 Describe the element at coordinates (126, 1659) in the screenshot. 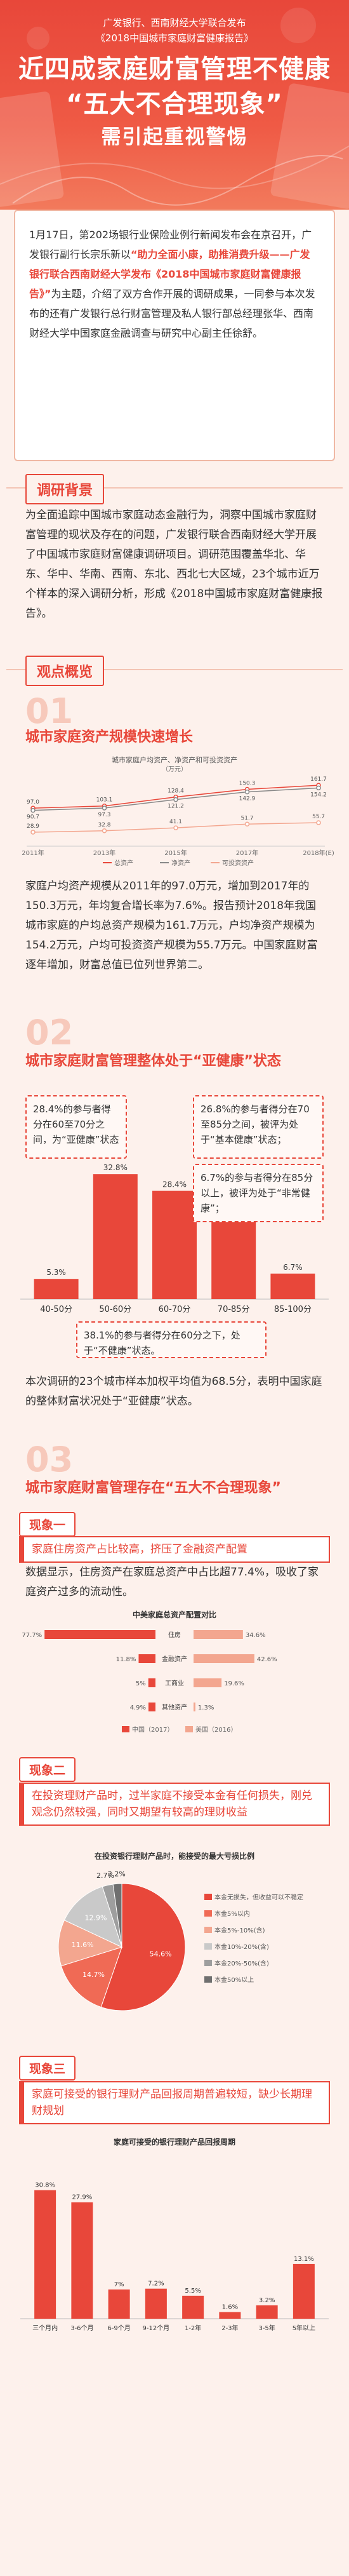

I see `bar-value-label: 11.8%` at that location.